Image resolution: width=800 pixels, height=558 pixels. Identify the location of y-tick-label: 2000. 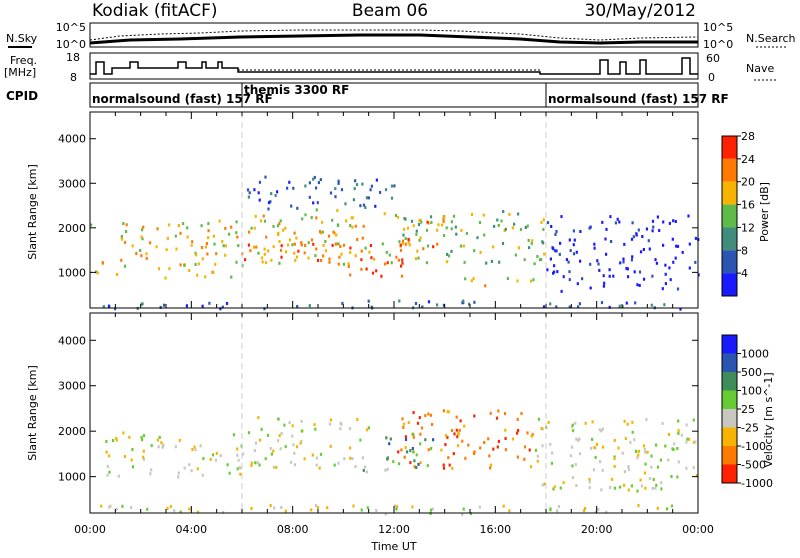
(72, 228).